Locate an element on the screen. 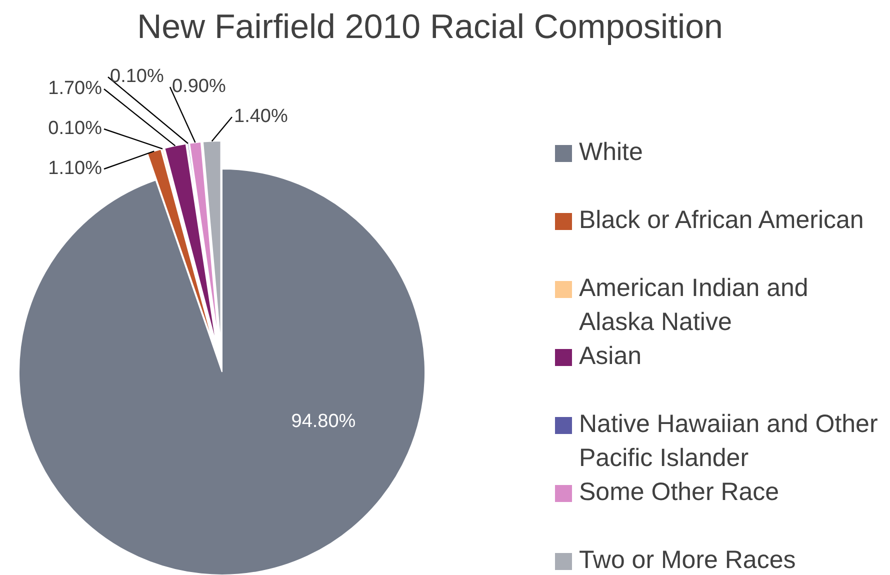 The image size is (890, 575). data-label: 0.90% is located at coordinates (199, 87).